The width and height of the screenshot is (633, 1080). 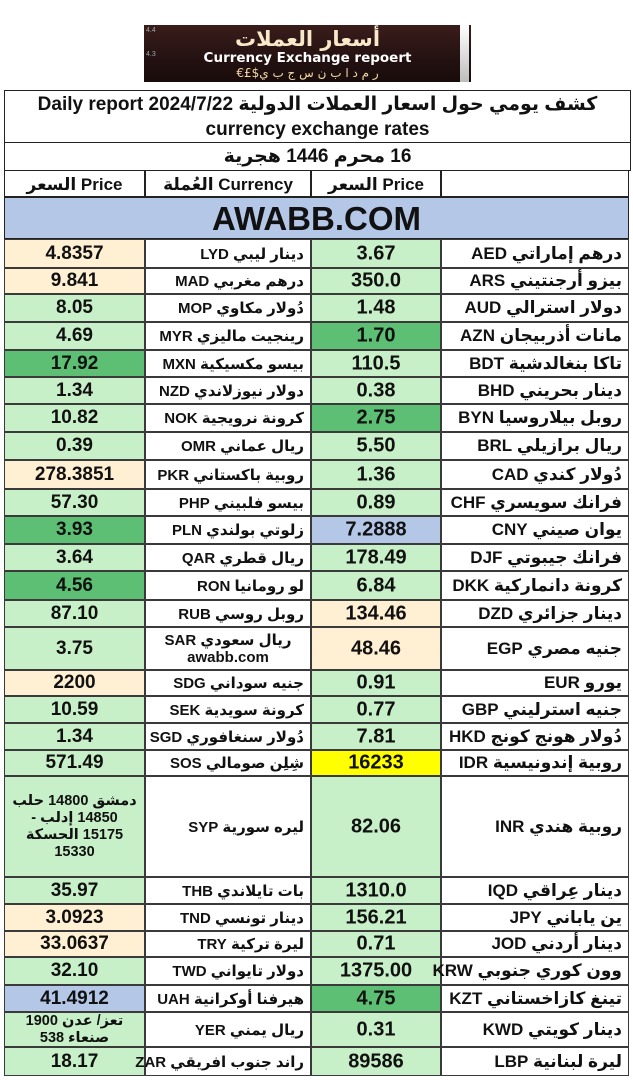 I want to click on price-right-cell: 0.71, so click(x=376, y=944).